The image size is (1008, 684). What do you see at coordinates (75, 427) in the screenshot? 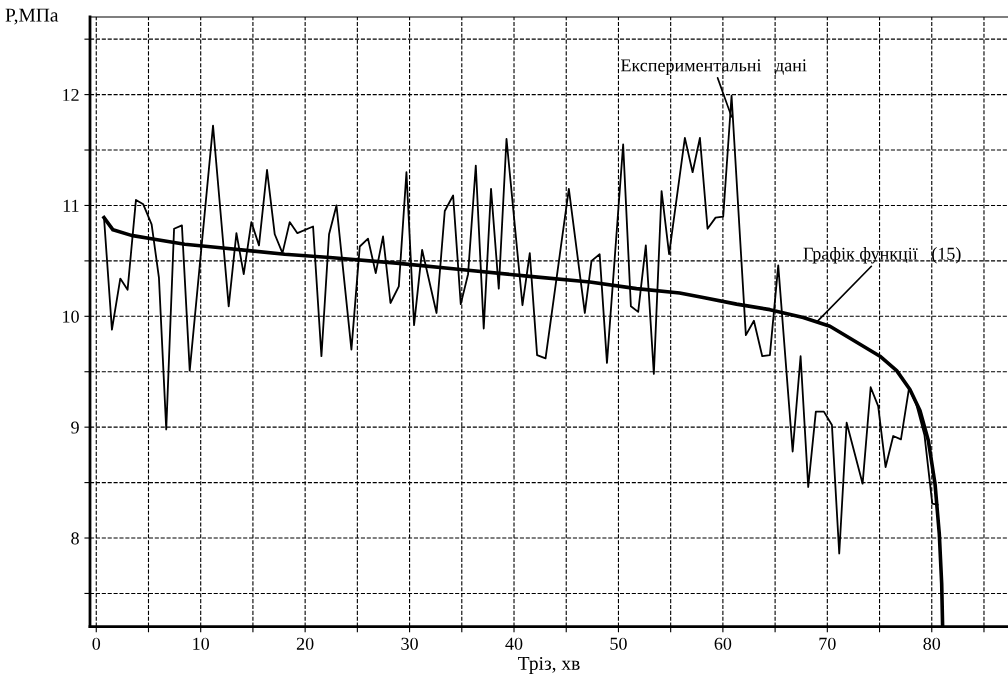
I see `y-tick-label: 9` at bounding box center [75, 427].